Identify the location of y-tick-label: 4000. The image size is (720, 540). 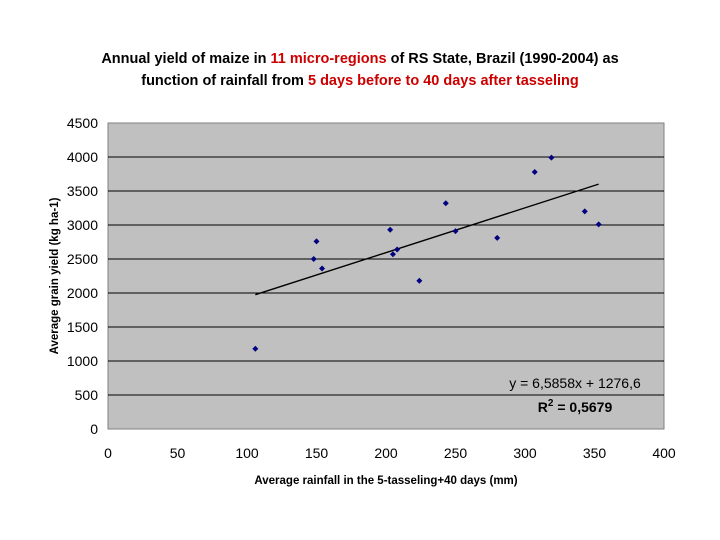
(82, 157).